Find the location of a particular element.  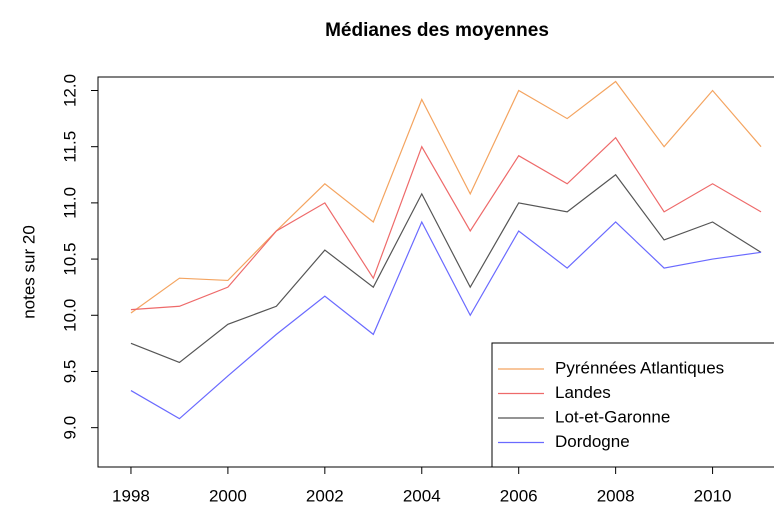

y-tick-label: 10.5 is located at coordinates (69, 259).